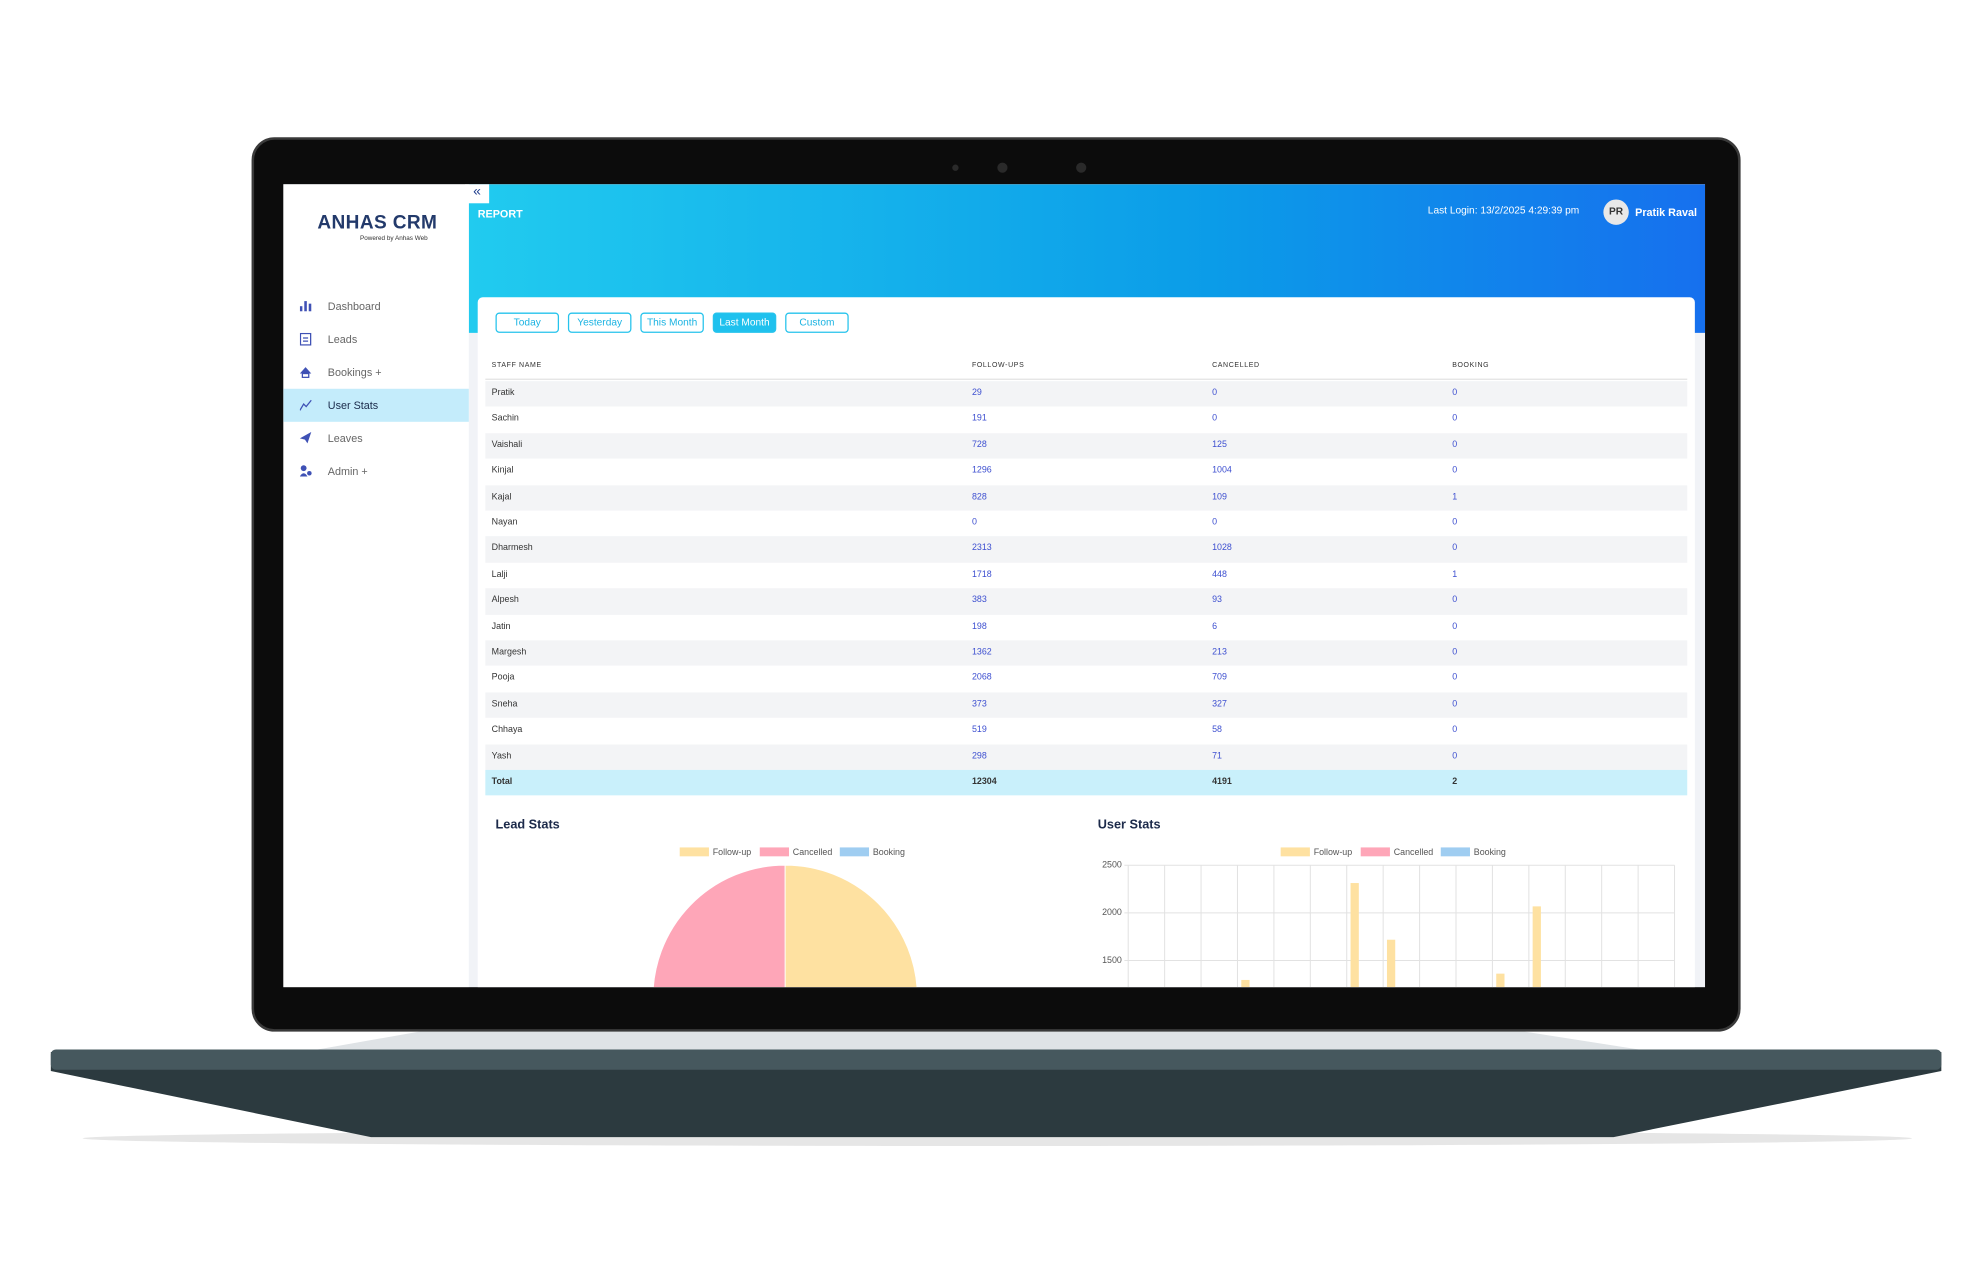  Describe the element at coordinates (1086, 757) in the screenshot. I see `table-row: Yash 298 71 0` at that location.